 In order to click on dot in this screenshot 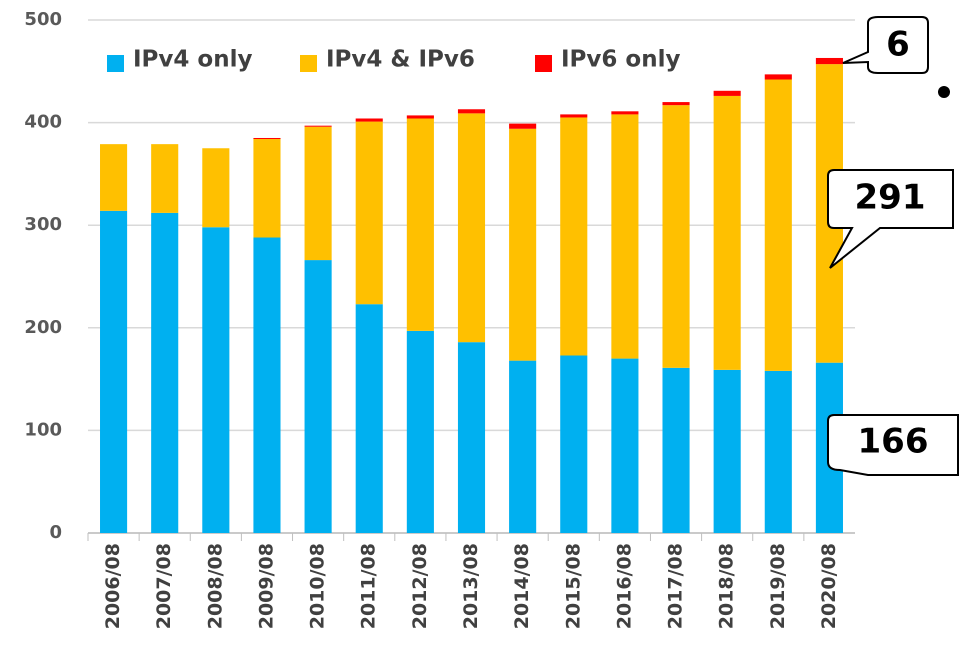, I will do `click(944, 92)`.